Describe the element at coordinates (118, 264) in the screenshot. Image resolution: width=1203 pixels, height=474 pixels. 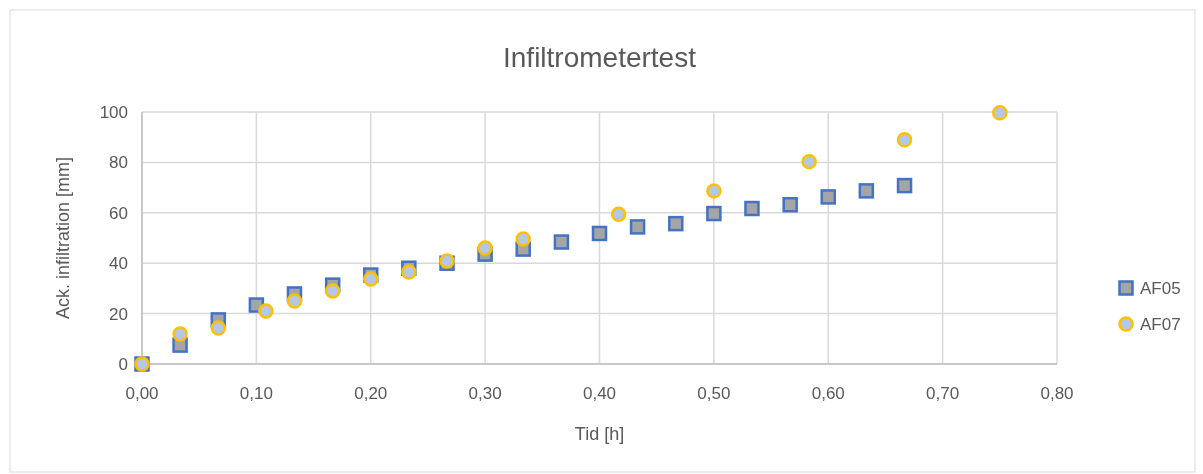
I see `y-tick-label: 40` at that location.